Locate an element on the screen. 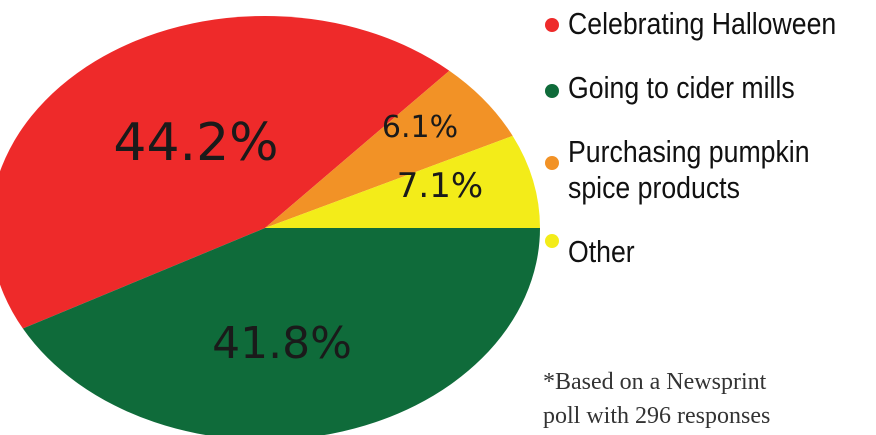 The height and width of the screenshot is (435, 876). slice-value-label: 7.1% is located at coordinates (440, 186).